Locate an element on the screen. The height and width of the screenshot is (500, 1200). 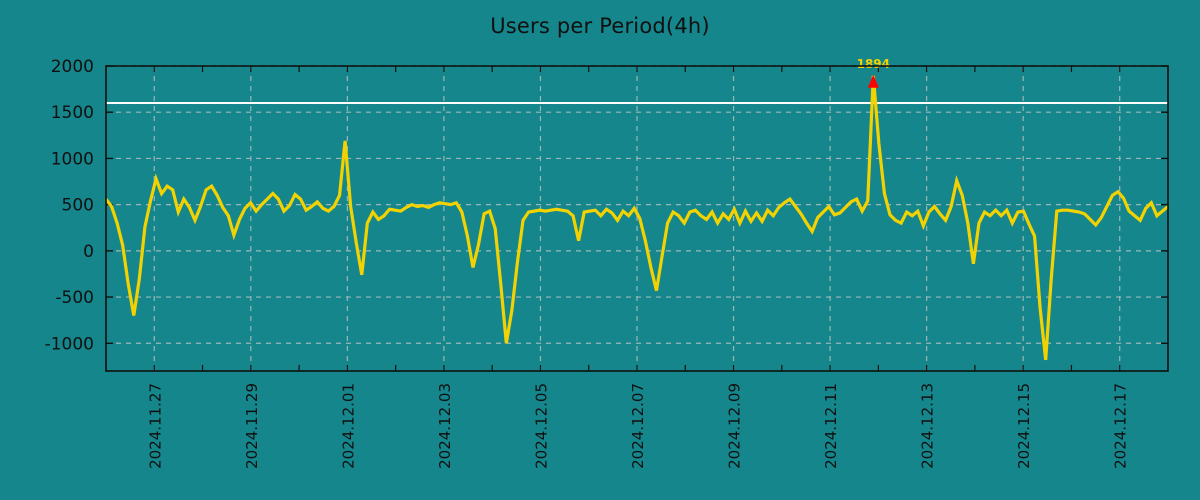
y-axis-label: 0 is located at coordinates (88, 252).